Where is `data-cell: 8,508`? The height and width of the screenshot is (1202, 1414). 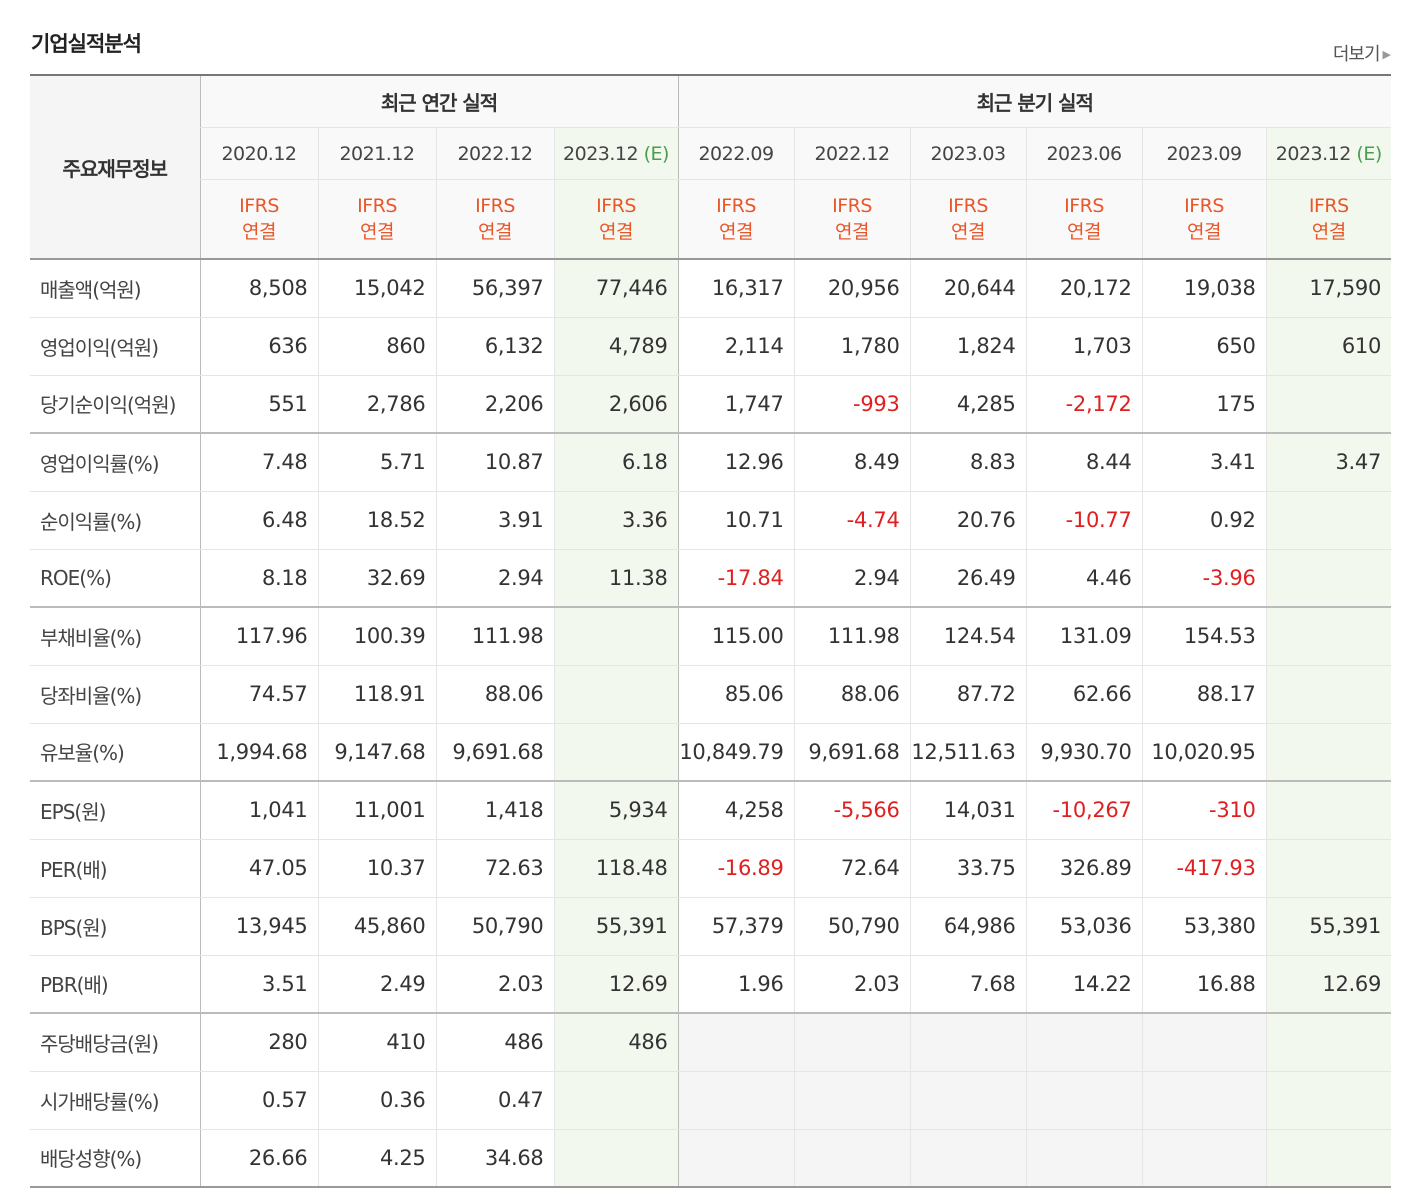
data-cell: 8,508 is located at coordinates (258, 288).